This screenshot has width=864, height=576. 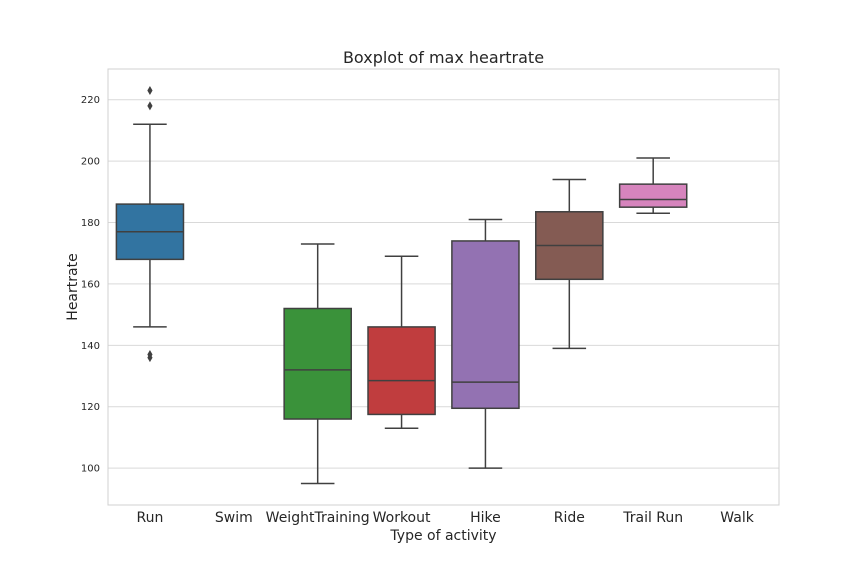 What do you see at coordinates (485, 518) in the screenshot?
I see `x-tick-label: Hike` at bounding box center [485, 518].